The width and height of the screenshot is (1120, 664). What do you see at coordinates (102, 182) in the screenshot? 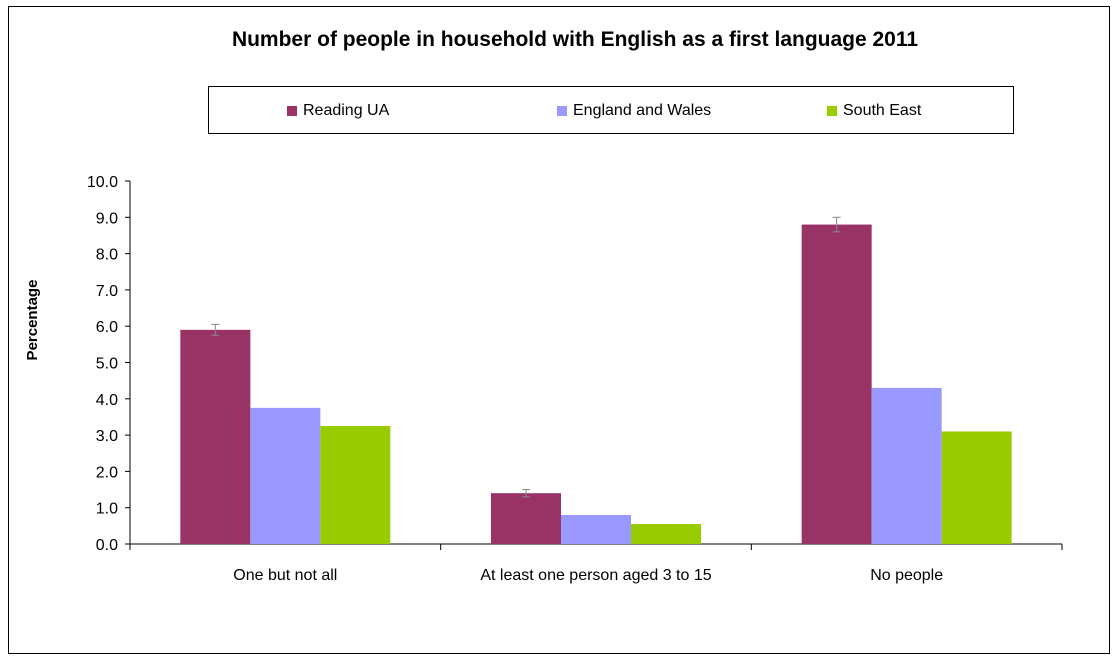
I see `y-tick-label: 10.0` at bounding box center [102, 182].